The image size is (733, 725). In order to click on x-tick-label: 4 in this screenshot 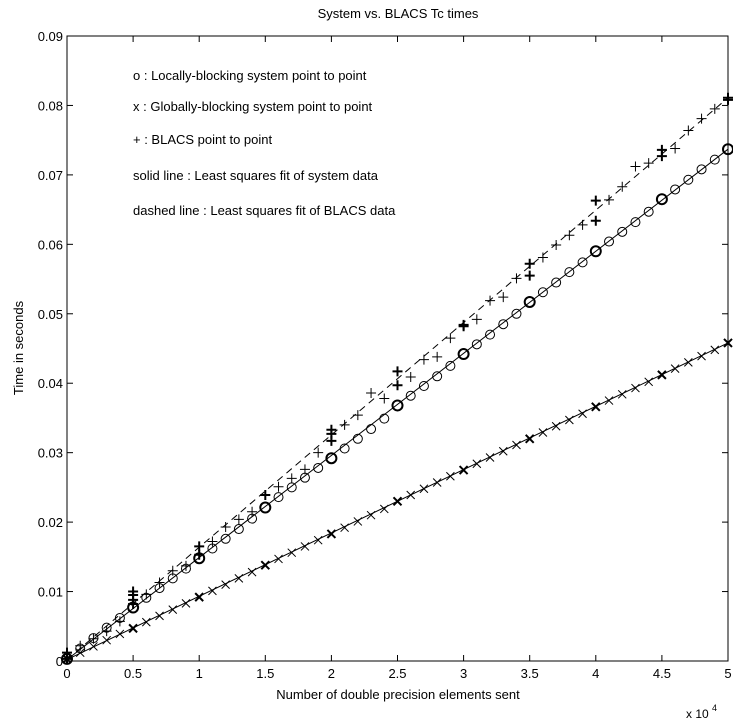, I will do `click(595, 673)`.